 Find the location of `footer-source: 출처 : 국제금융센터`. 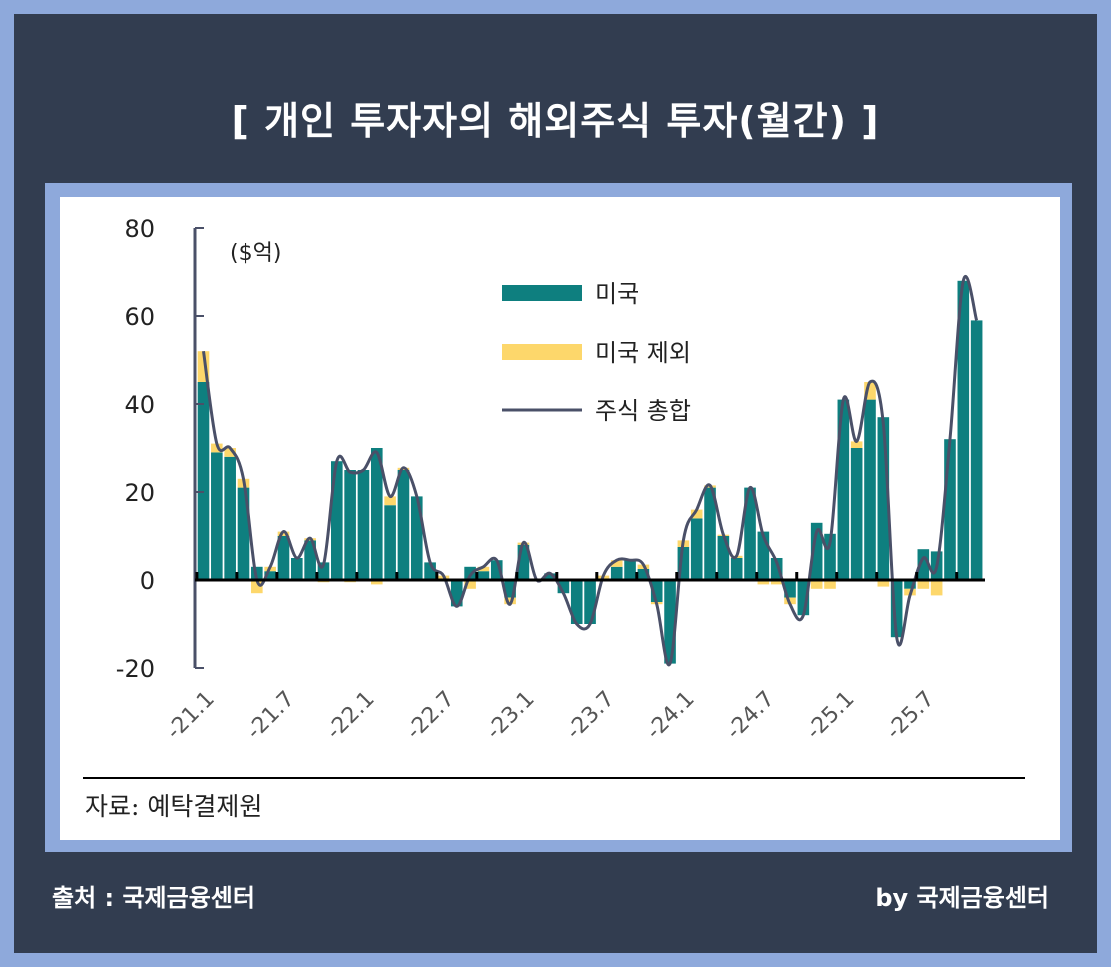

footer-source: 출처 : 국제금융센터 is located at coordinates (153, 898).